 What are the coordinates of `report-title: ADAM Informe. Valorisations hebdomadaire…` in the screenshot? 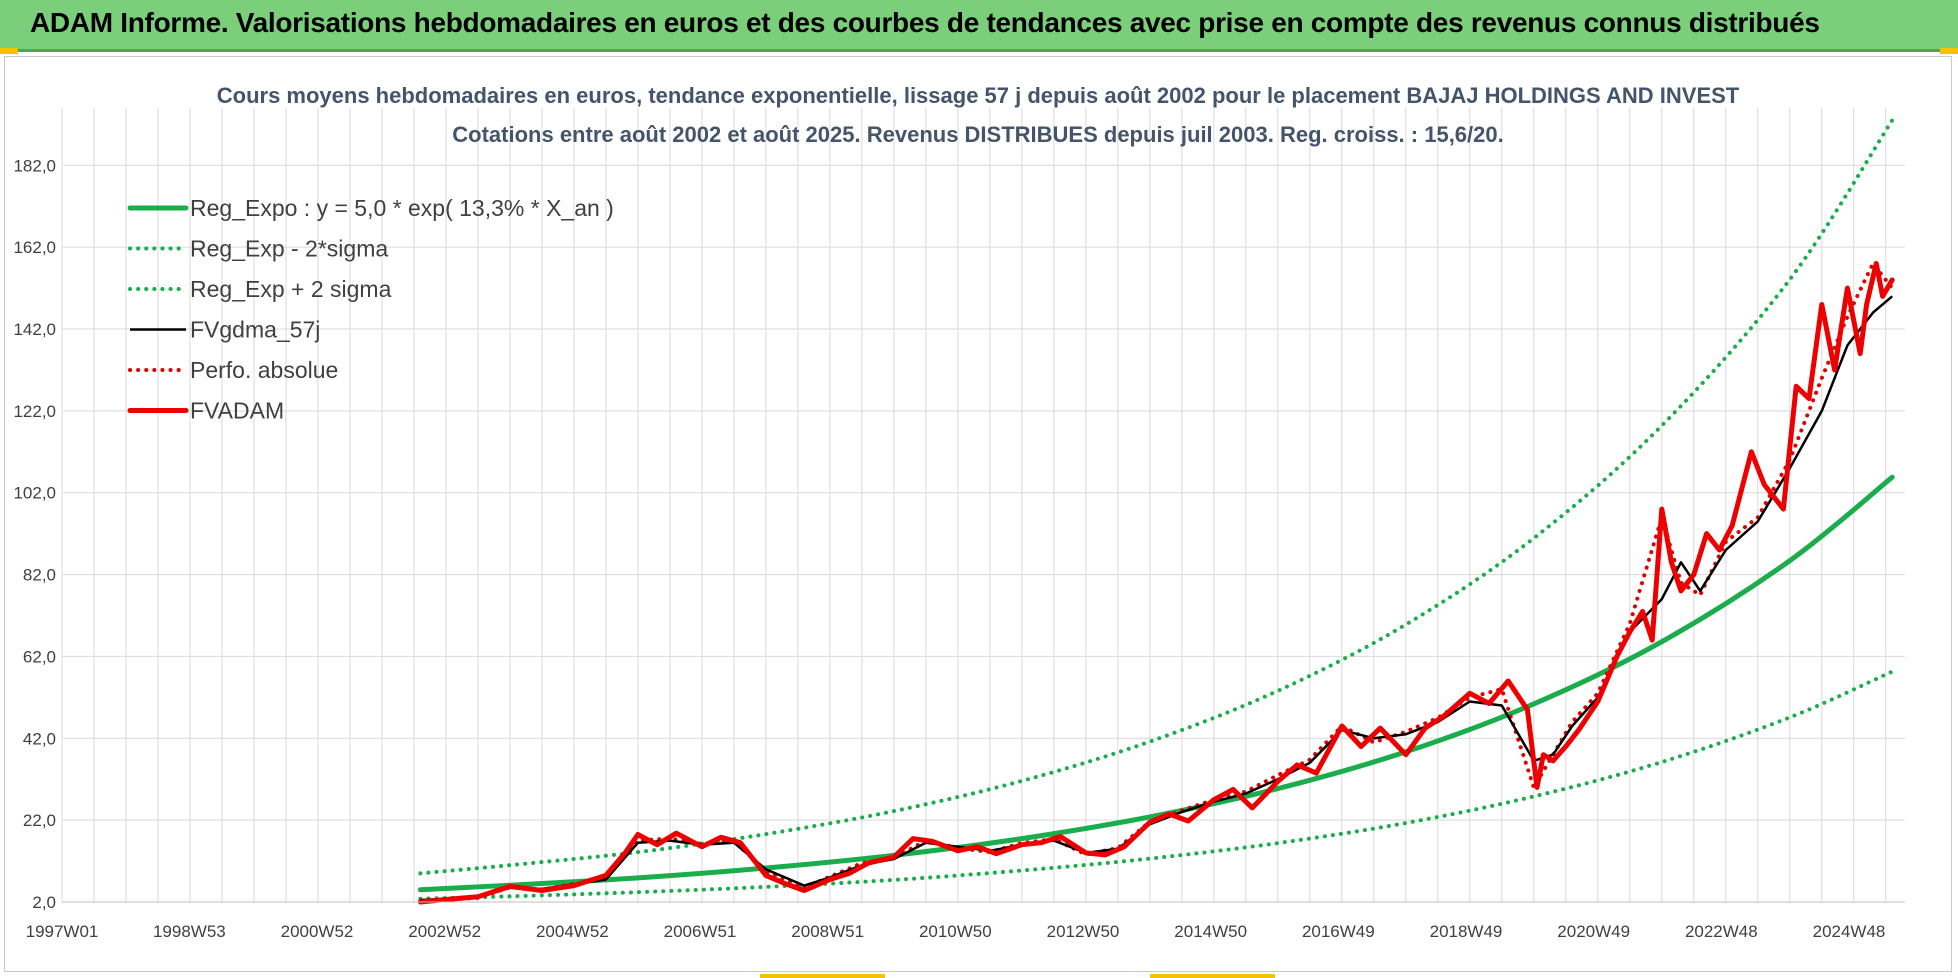 It's located at (925, 22).